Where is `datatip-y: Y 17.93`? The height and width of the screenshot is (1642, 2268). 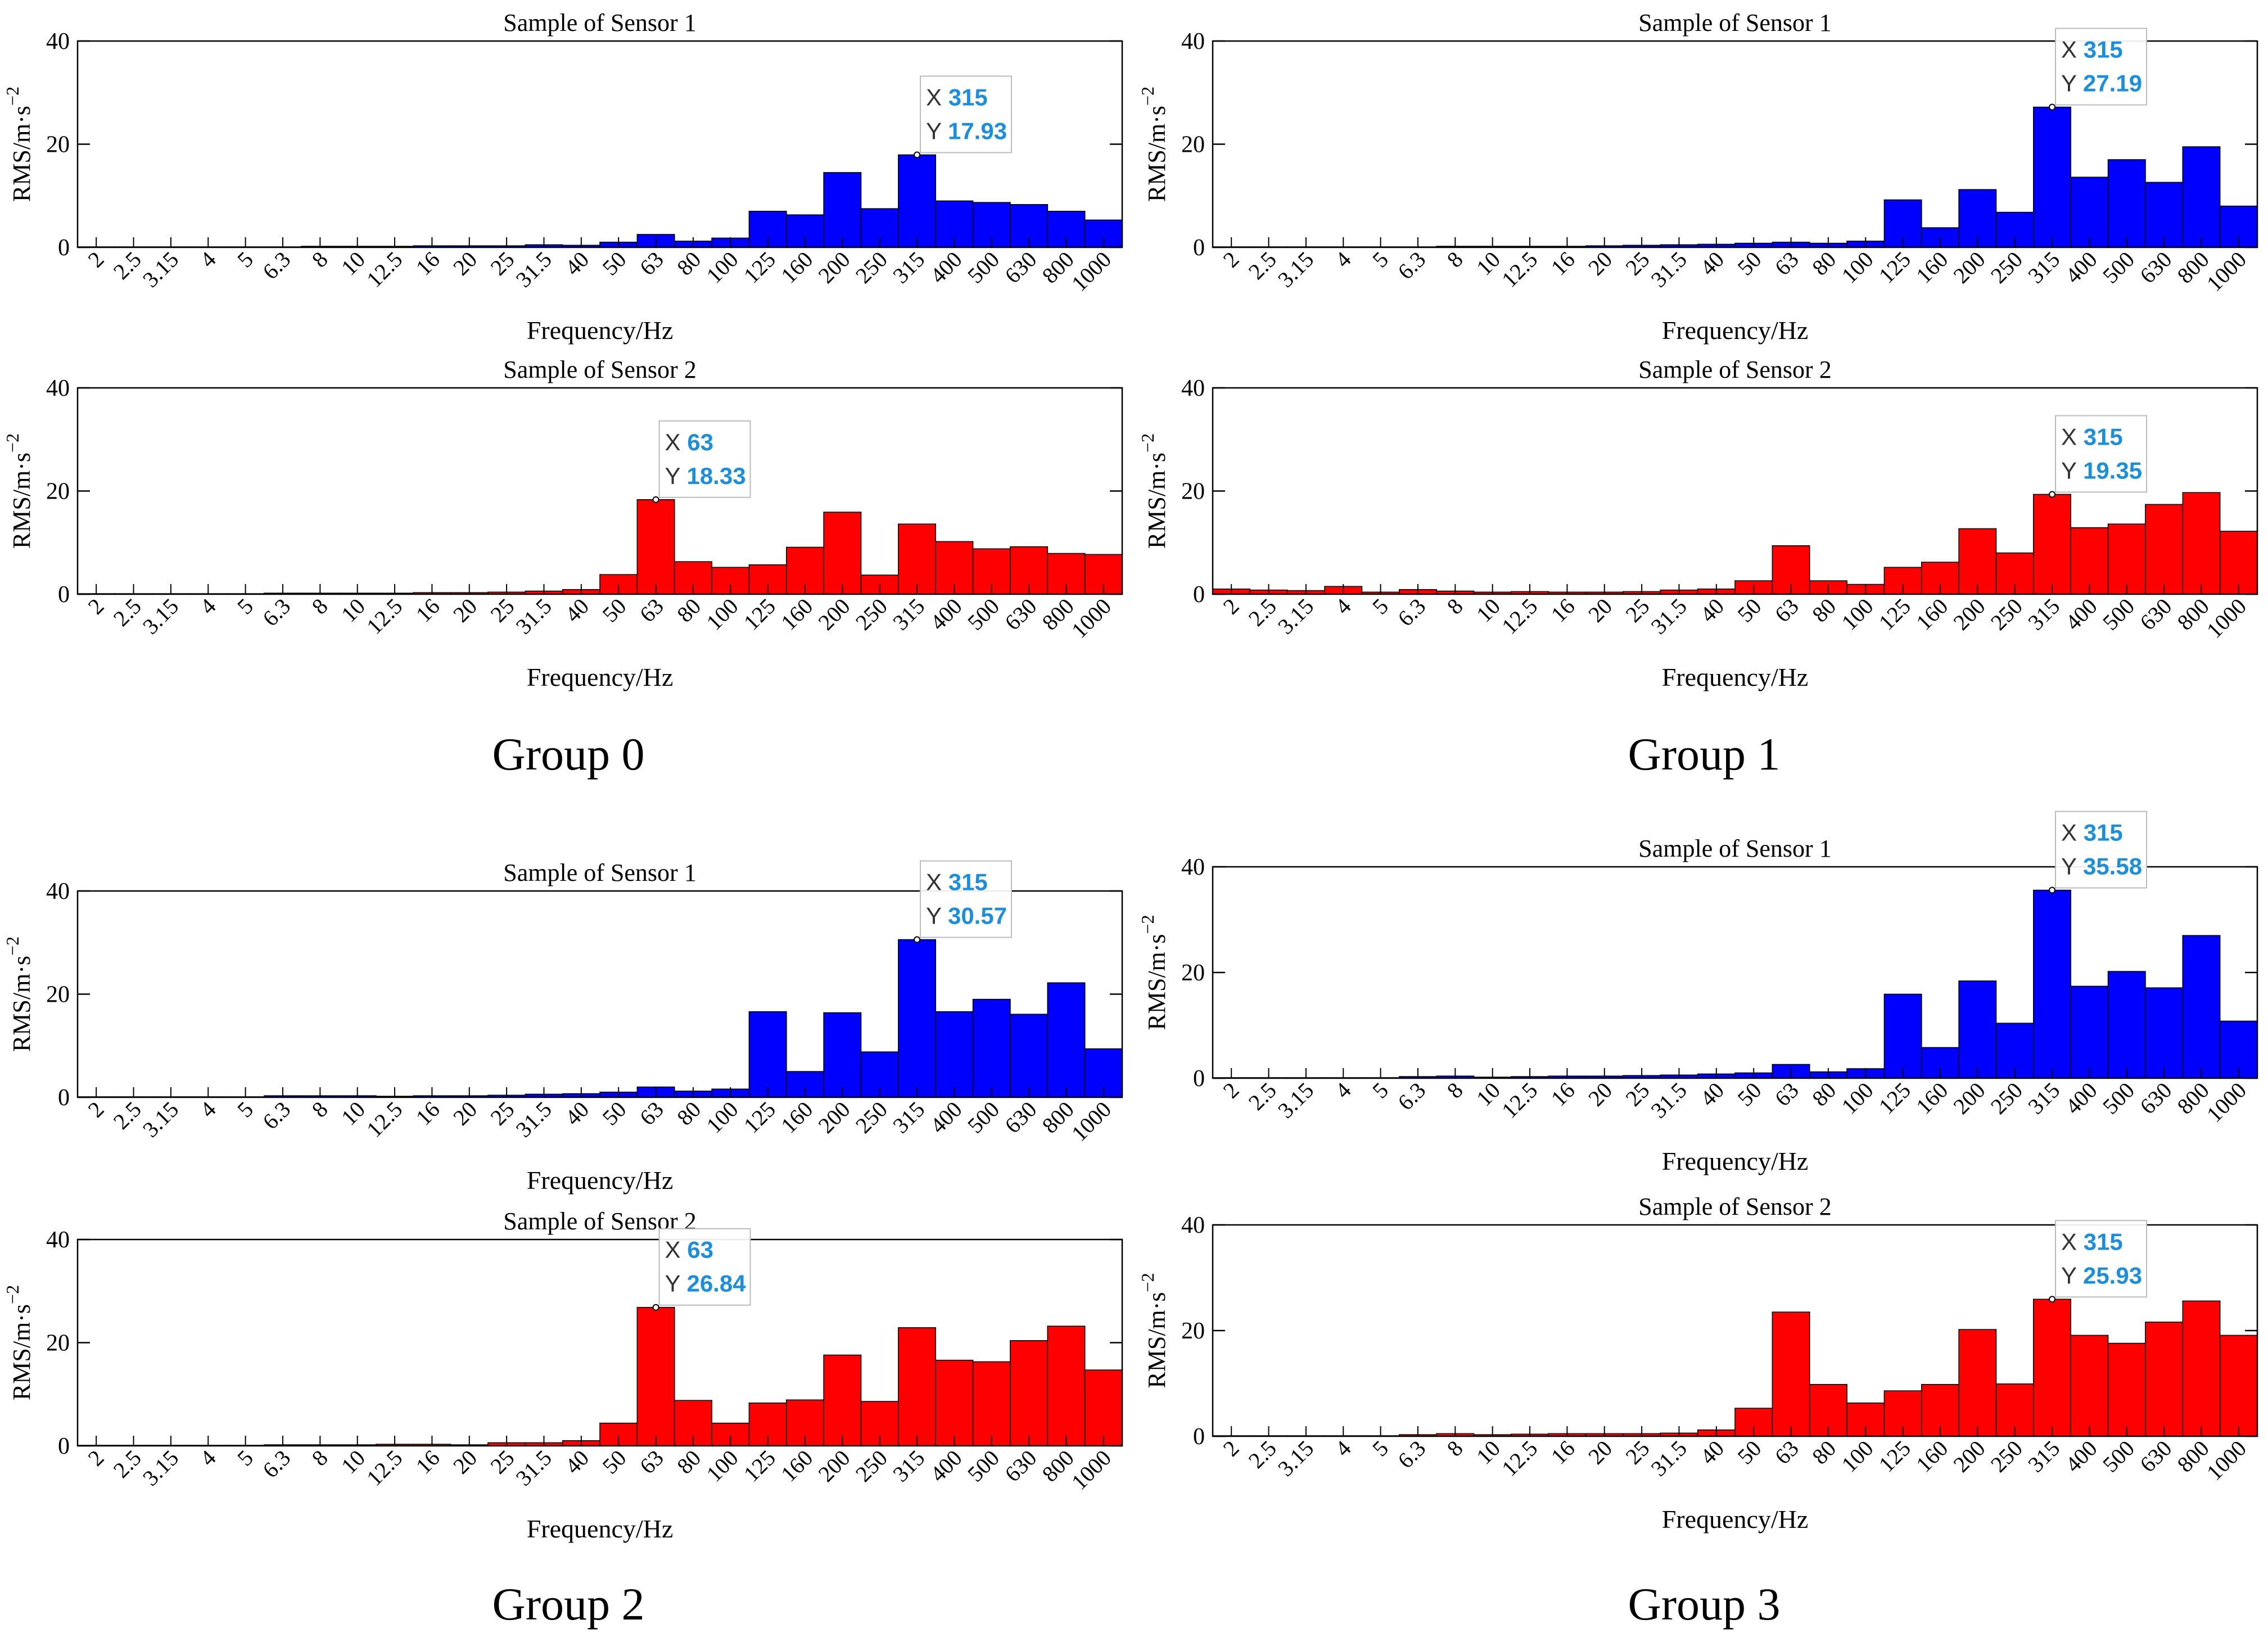
datatip-y: Y 17.93 is located at coordinates (967, 130).